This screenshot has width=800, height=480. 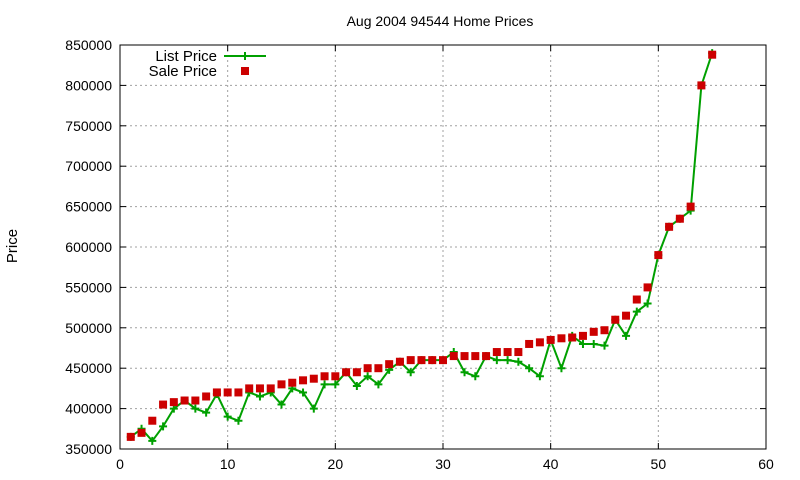 What do you see at coordinates (336, 464) in the screenshot?
I see `x-tick-label: 20` at bounding box center [336, 464].